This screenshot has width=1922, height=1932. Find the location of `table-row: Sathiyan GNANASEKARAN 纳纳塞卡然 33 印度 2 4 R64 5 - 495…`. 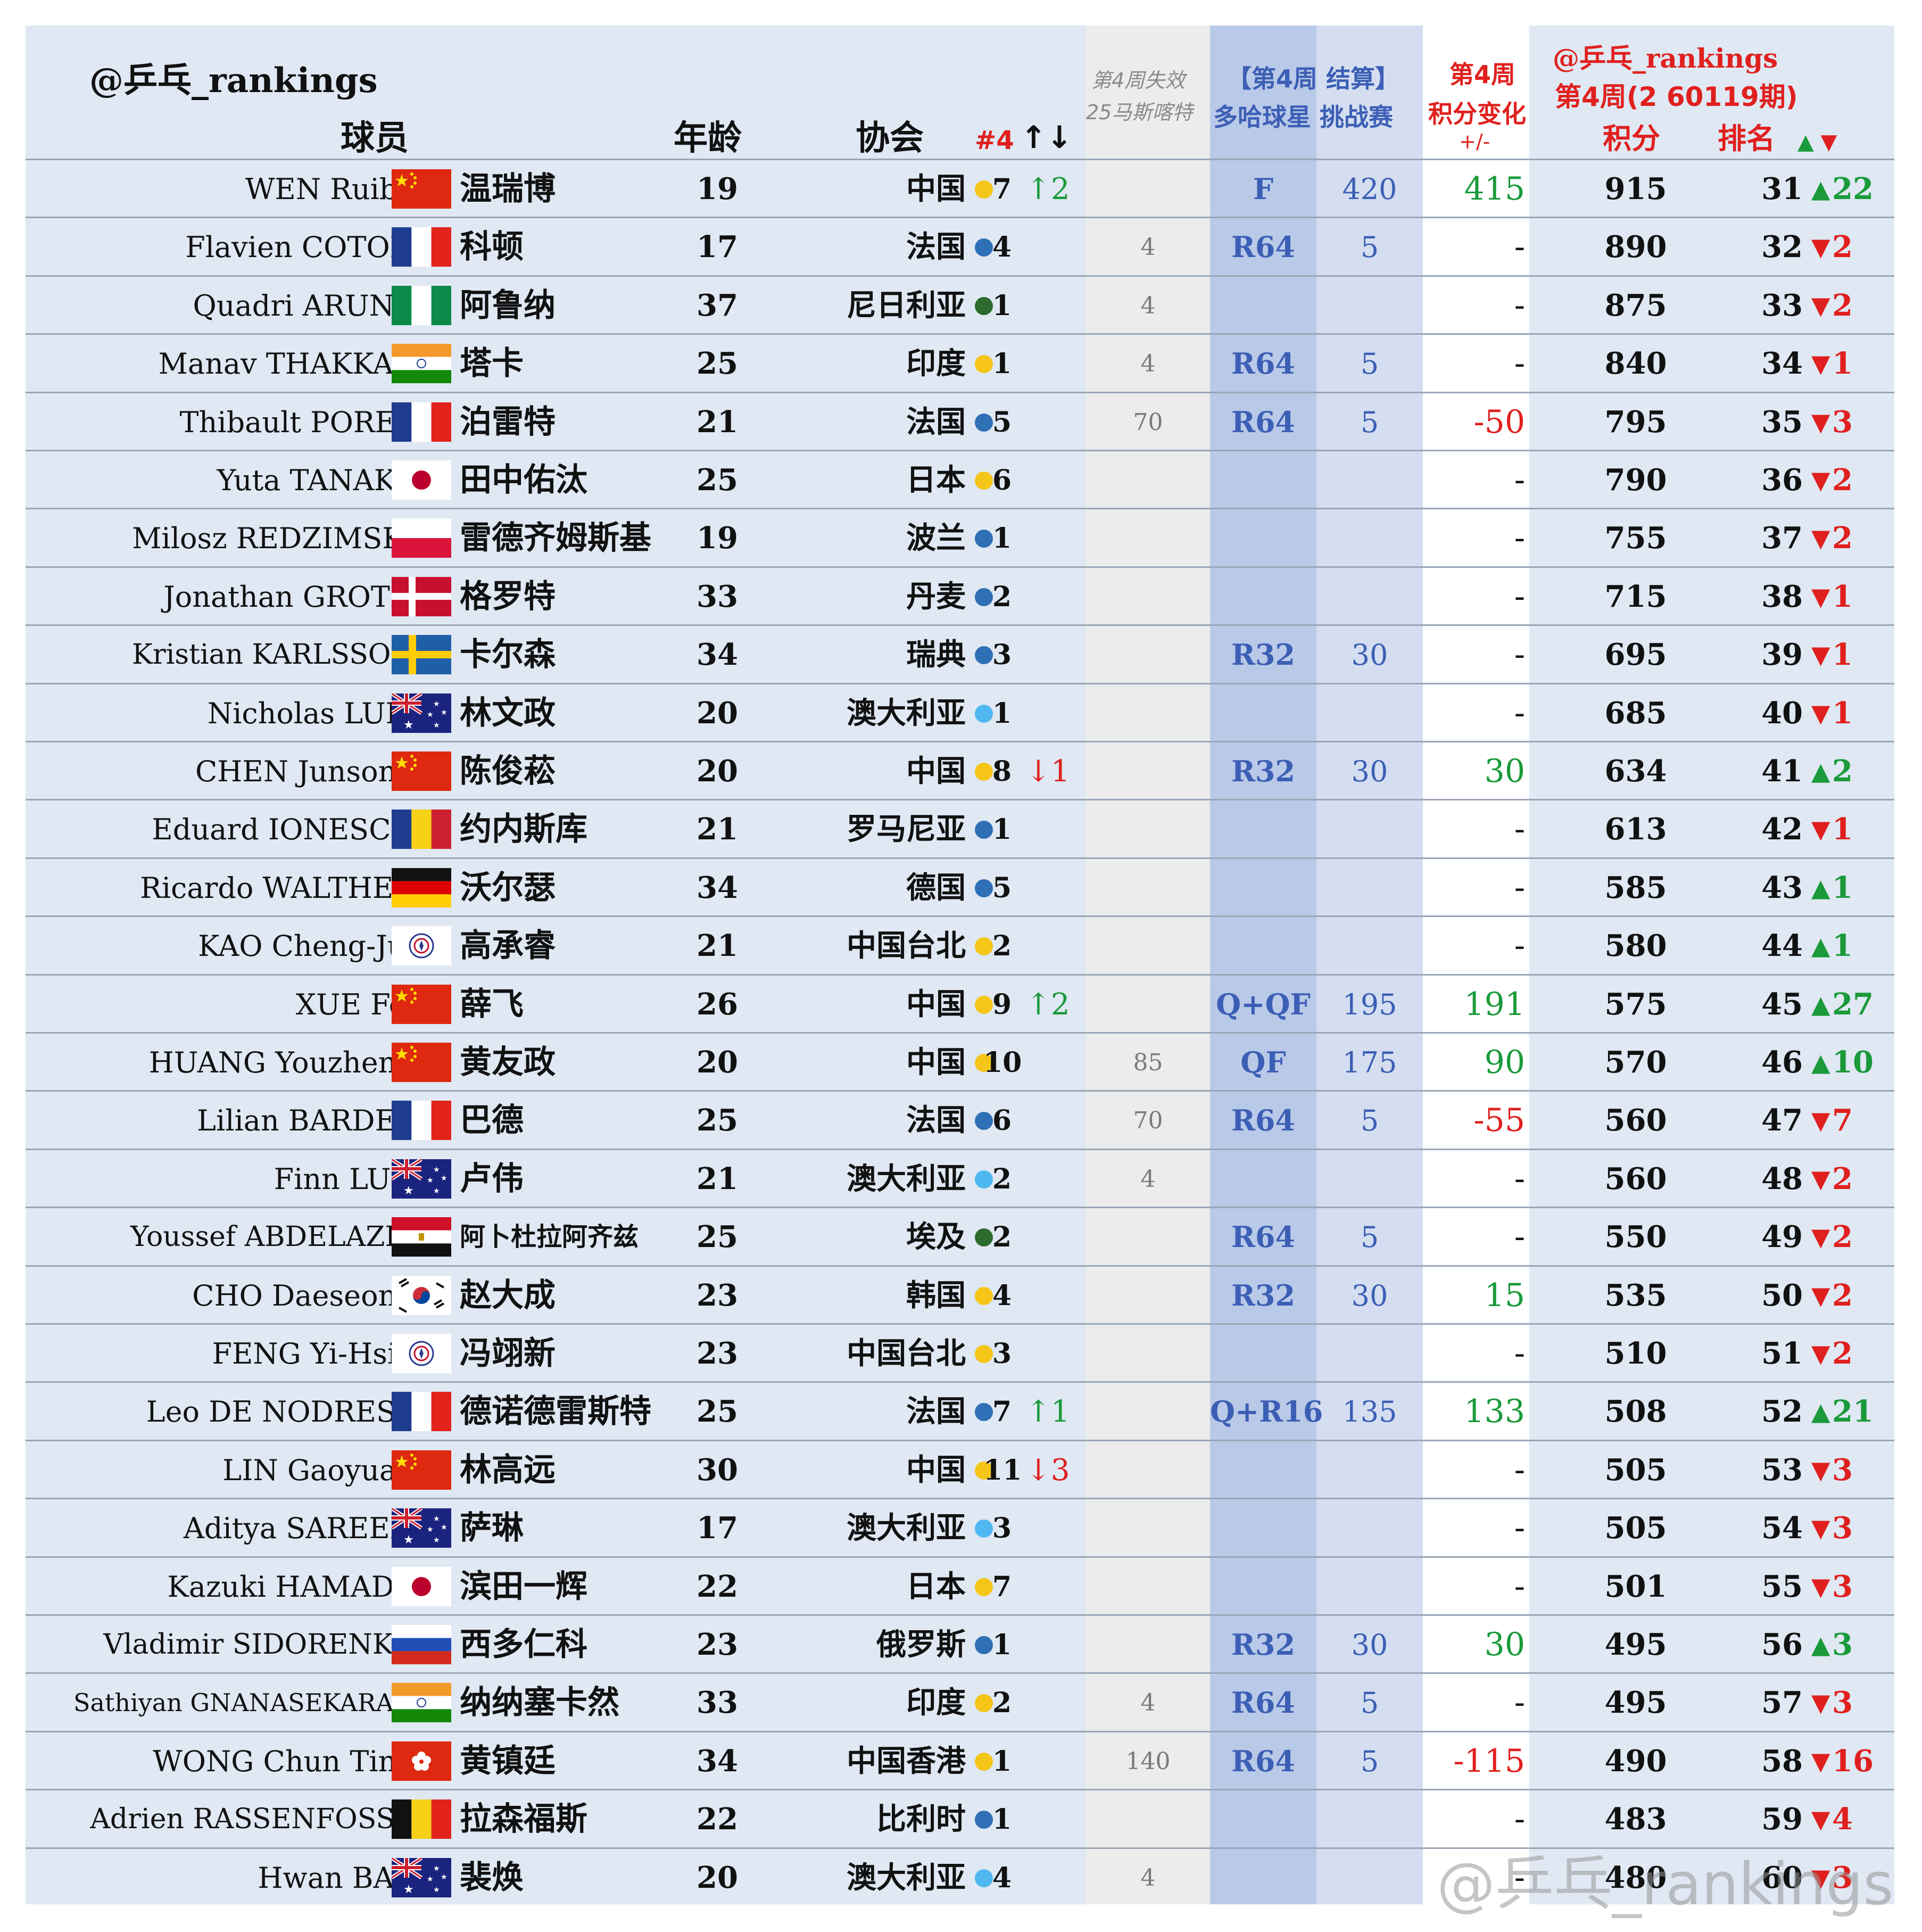

table-row: Sathiyan GNANASEKARAN 纳纳塞卡然 33 印度 2 4 R64 5 - 495… is located at coordinates (960, 1702).